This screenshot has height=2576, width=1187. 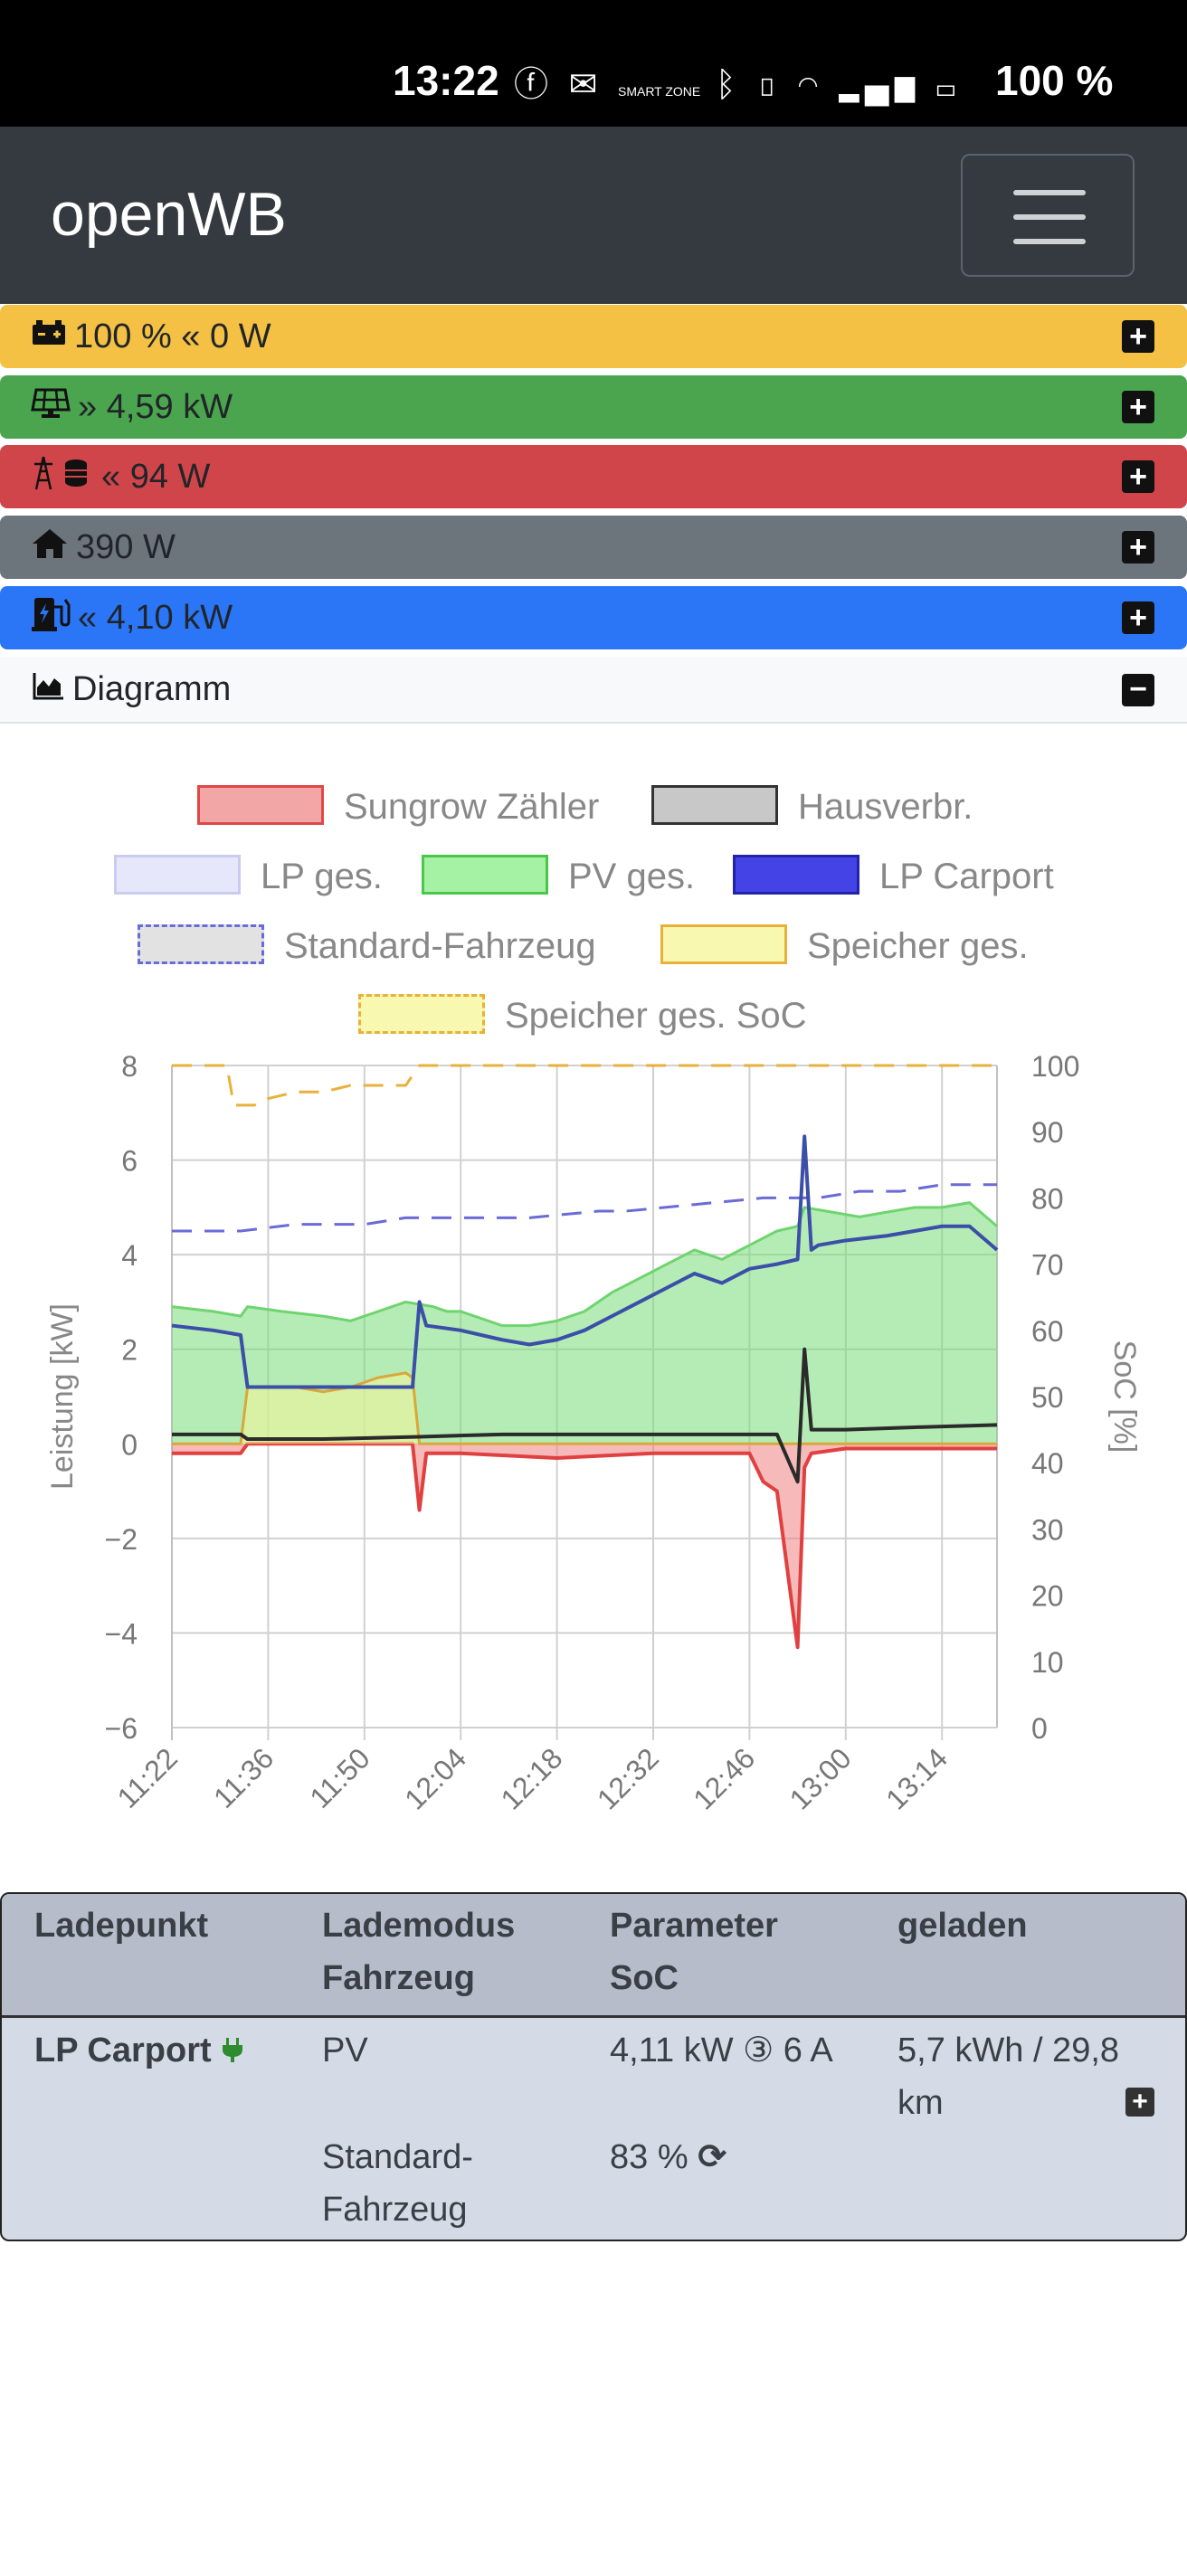 I want to click on navbar: openWB, so click(x=593, y=216).